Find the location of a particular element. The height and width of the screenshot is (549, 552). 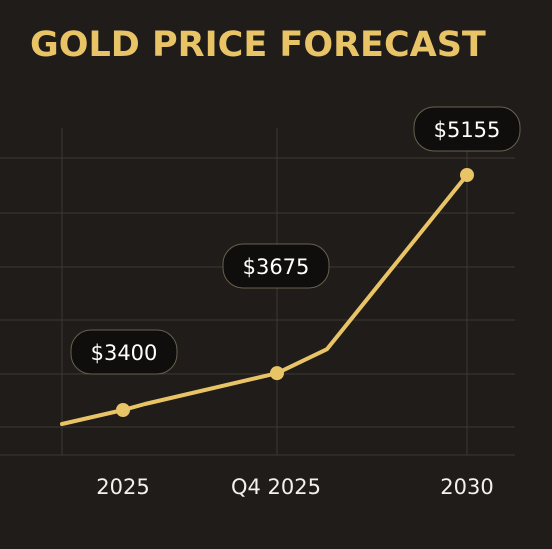

x-tick-label-0: 2025 is located at coordinates (122, 487).